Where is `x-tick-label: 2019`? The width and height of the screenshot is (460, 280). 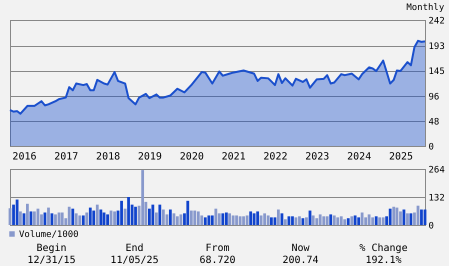 x-tick-label: 2019 is located at coordinates (150, 157).